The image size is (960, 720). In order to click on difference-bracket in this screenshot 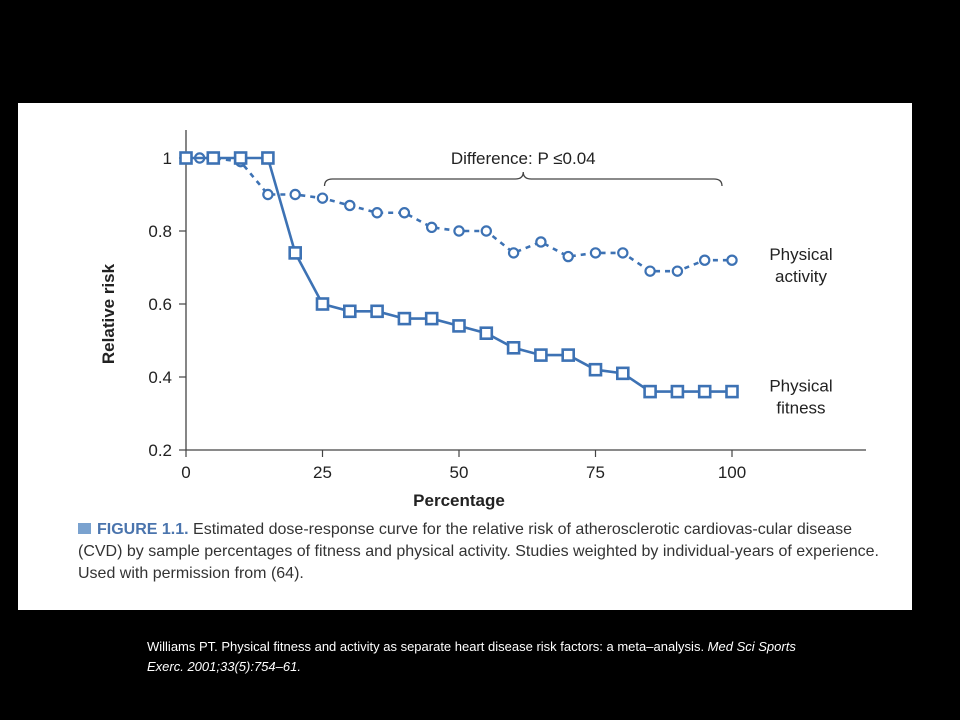, I will do `click(523, 179)`.